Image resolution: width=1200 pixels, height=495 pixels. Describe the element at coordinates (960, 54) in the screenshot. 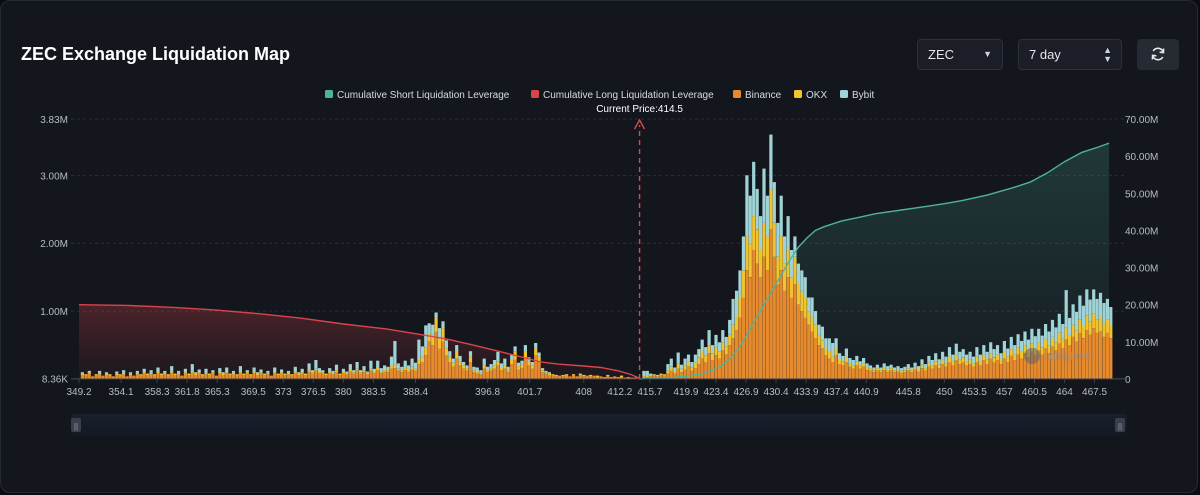

I see `coin-select: ZEC ▼` at that location.